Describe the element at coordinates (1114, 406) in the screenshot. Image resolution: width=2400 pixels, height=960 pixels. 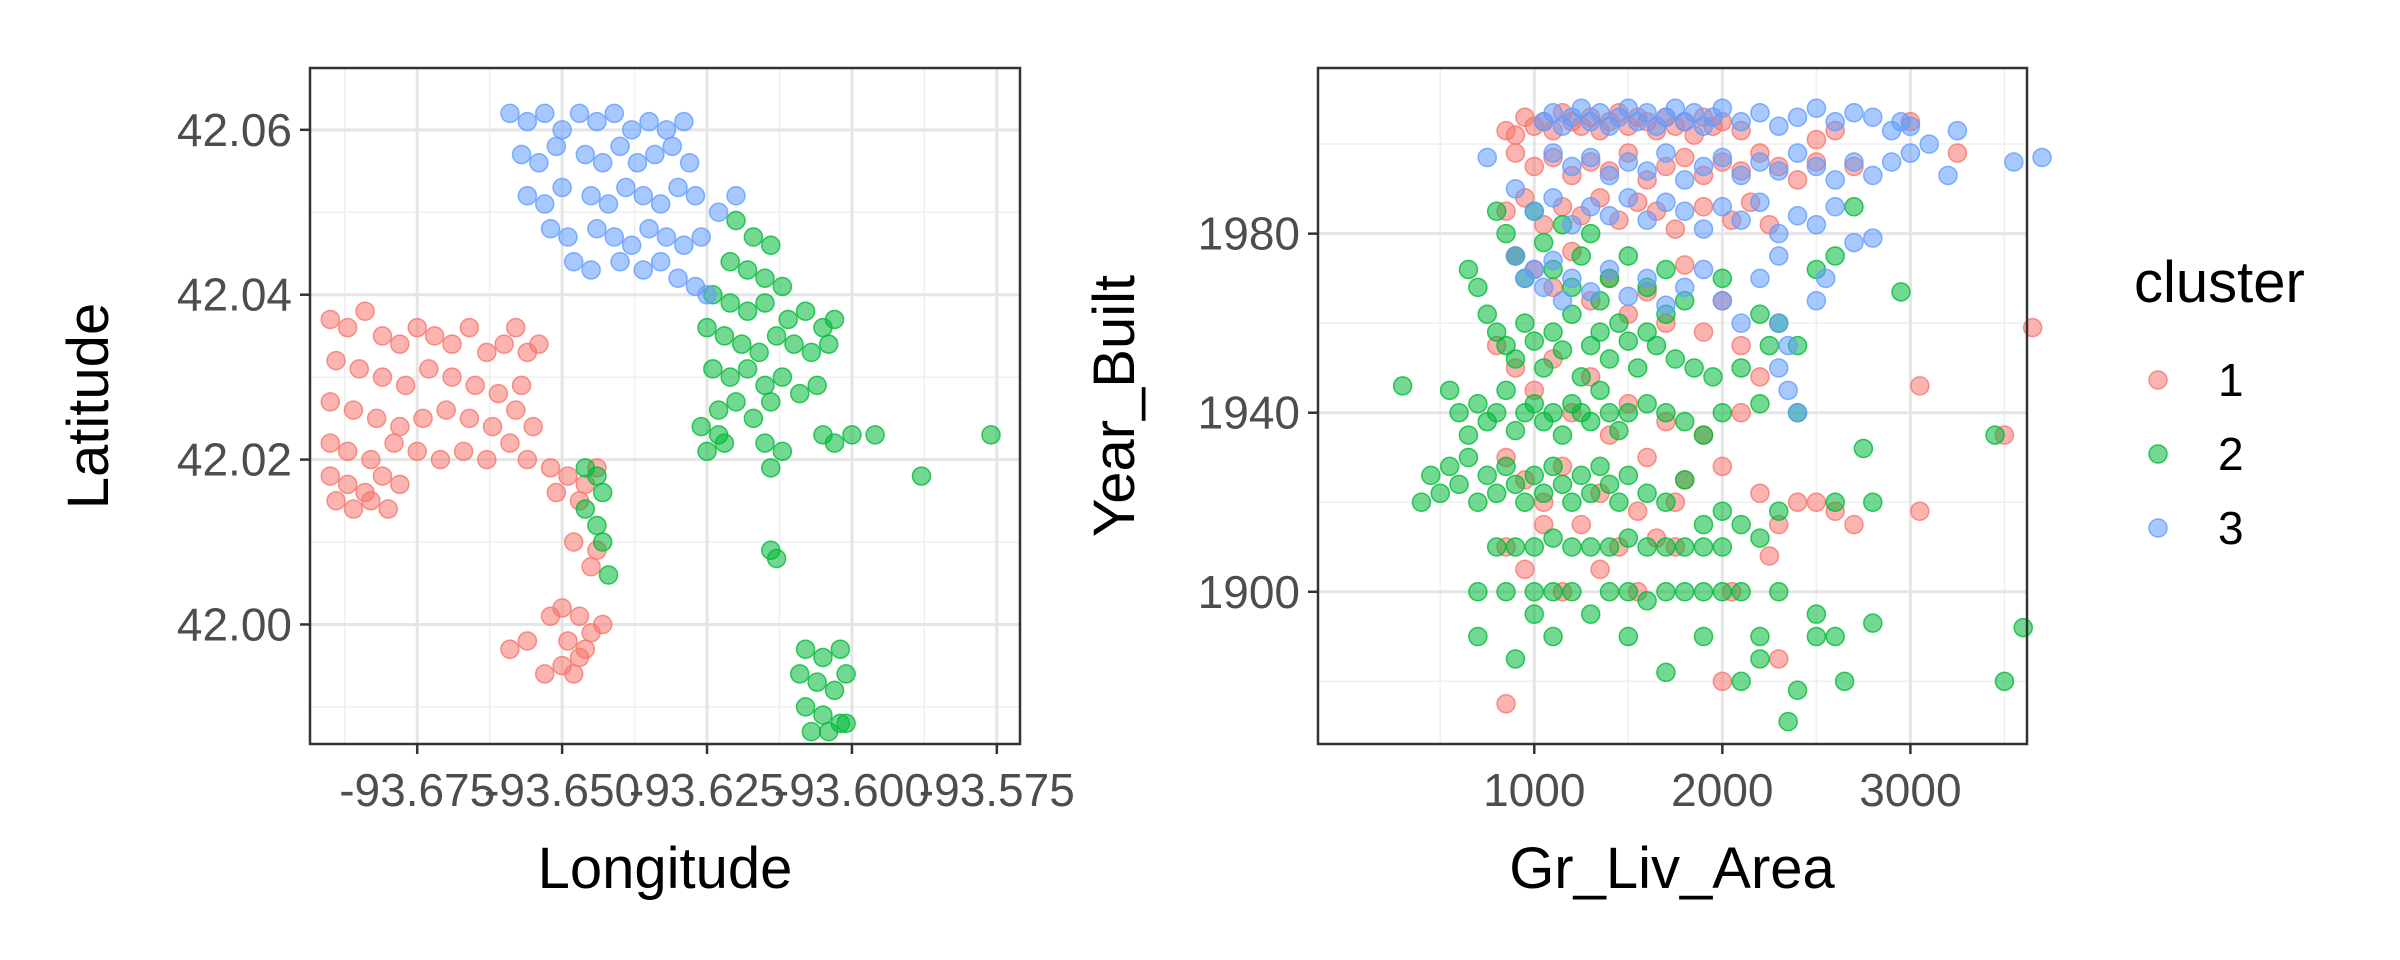
I see `y-axis-title: Year_Built` at that location.